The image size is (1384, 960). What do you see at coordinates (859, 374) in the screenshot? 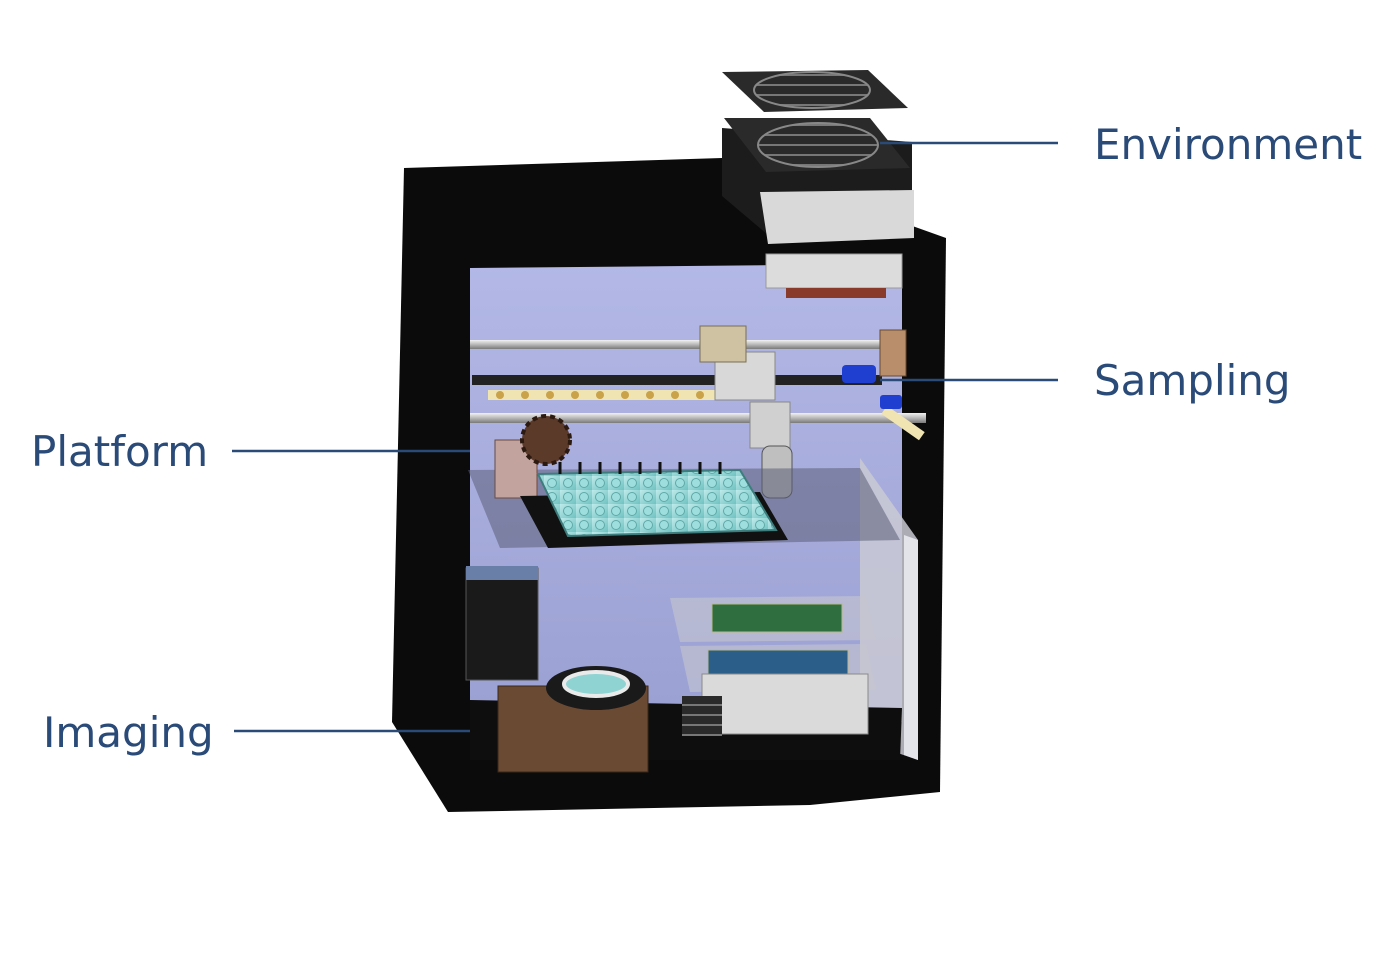
I see `blue-actuator` at bounding box center [859, 374].